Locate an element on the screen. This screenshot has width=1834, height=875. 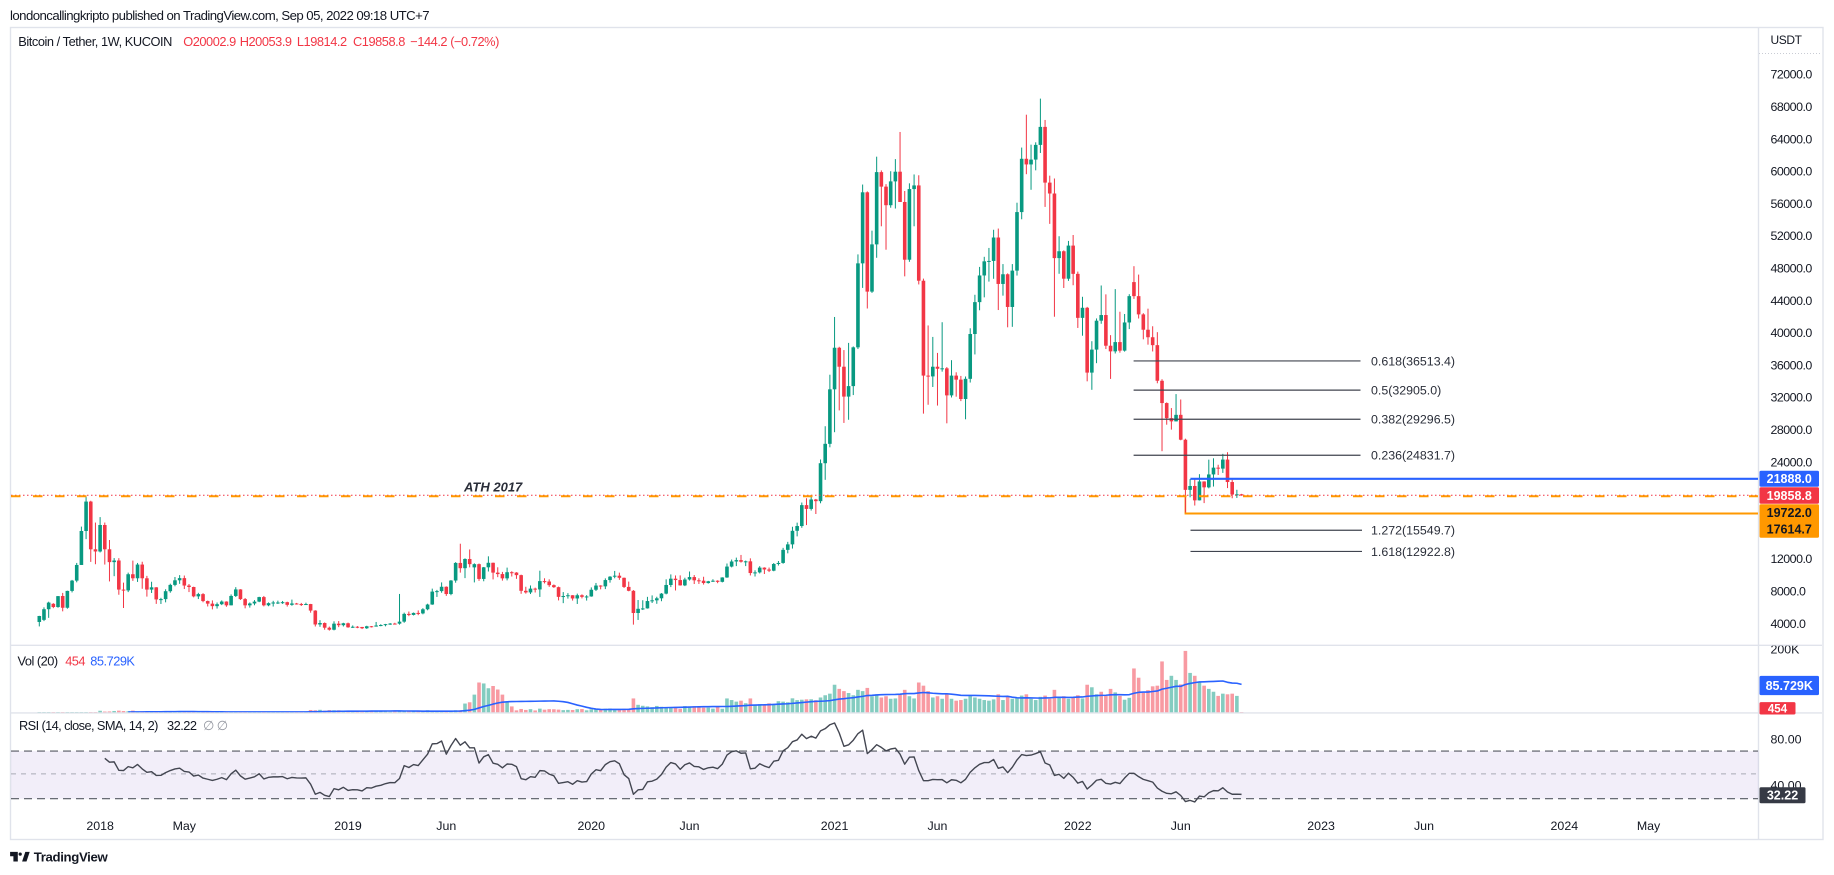
svg-text: 19722.0 is located at coordinates (1789, 513).